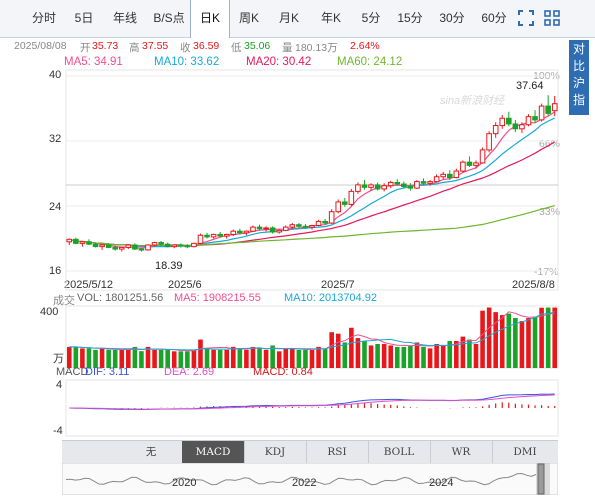  I want to click on indicator-tab-rsi: RSI, so click(337, 452).